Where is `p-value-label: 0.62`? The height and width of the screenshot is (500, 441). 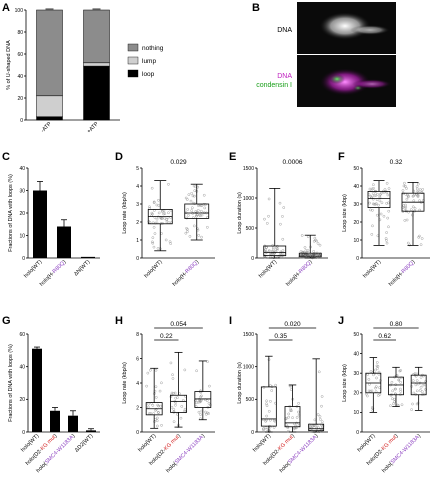 p-value-label: 0.62 is located at coordinates (384, 336).